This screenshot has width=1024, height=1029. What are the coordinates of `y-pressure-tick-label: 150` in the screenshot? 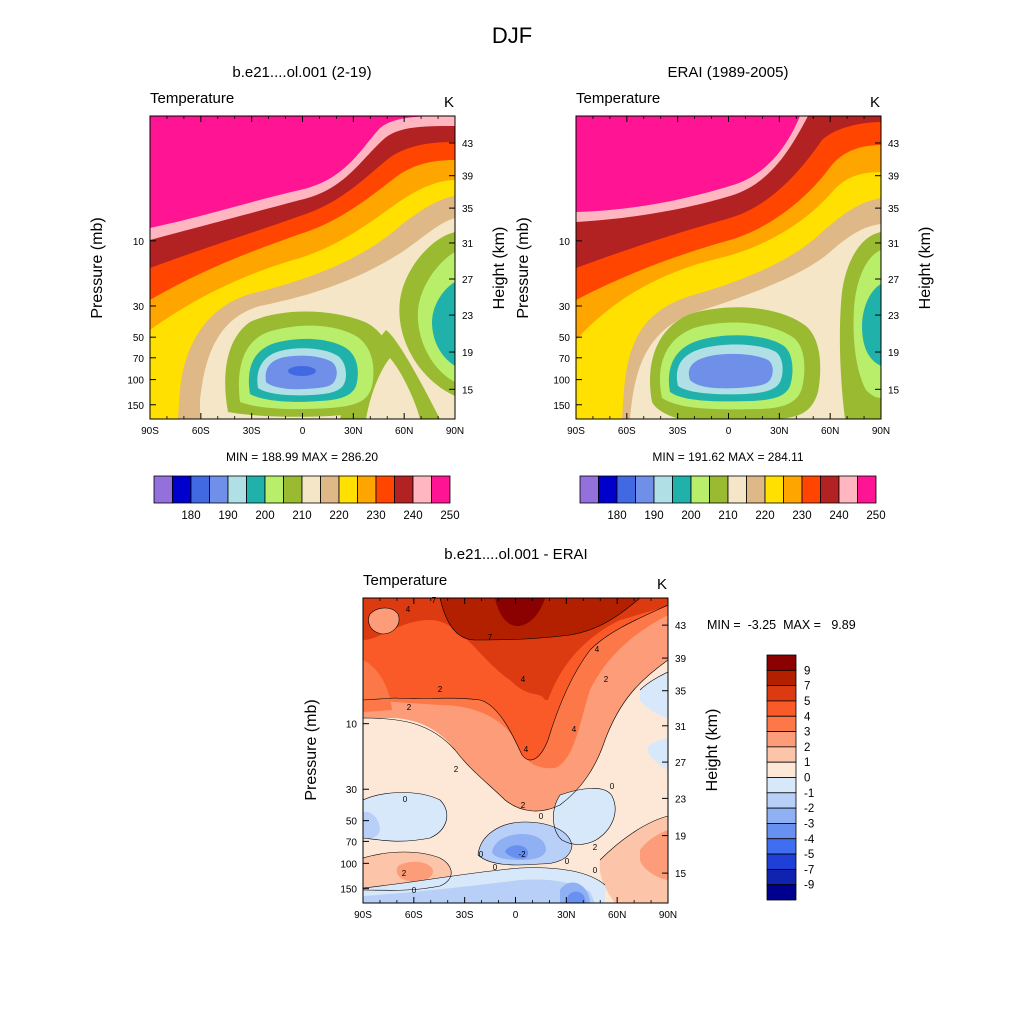 It's located at (561, 406).